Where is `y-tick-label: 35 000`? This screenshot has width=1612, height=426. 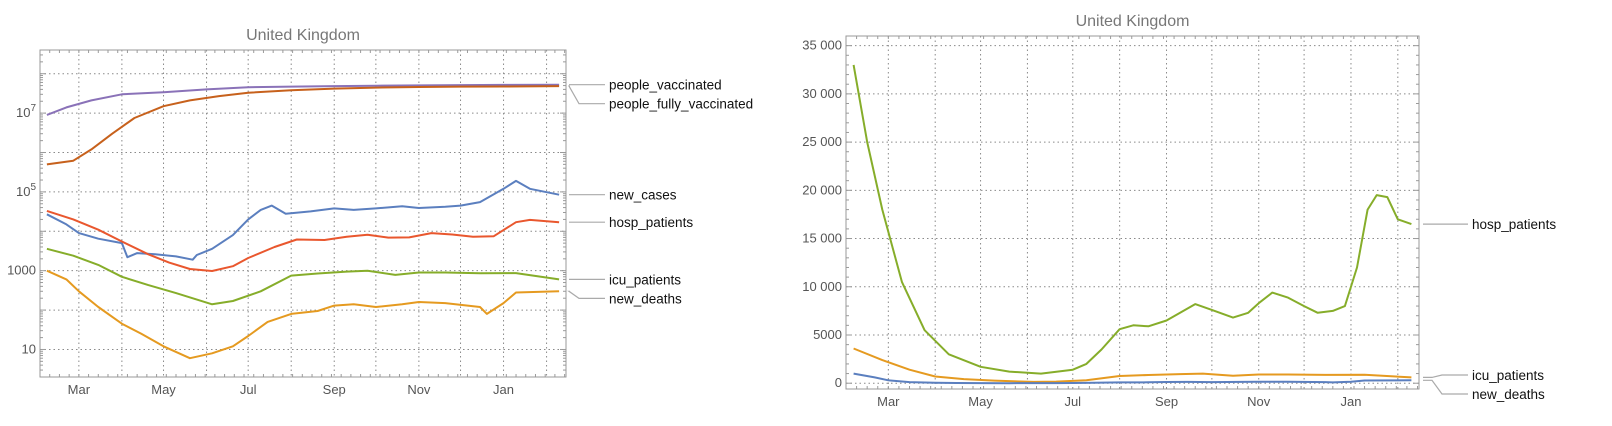
y-tick-label: 35 000 is located at coordinates (822, 45).